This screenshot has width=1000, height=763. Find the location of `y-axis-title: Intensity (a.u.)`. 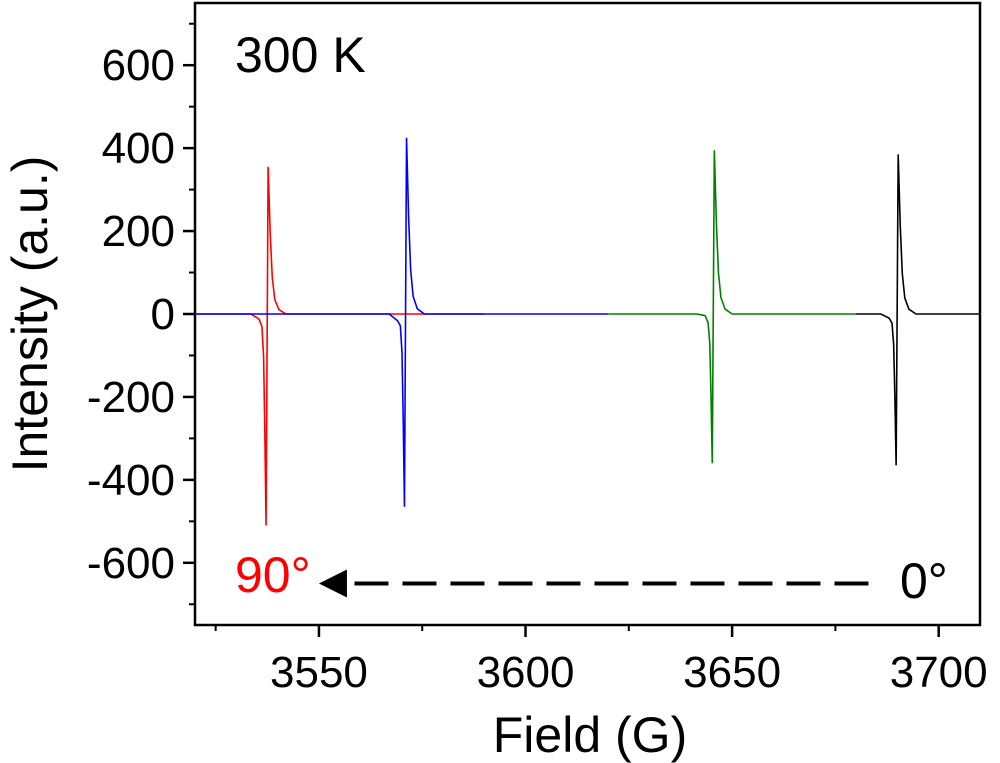

y-axis-title: Intensity (a.u.) is located at coordinates (30, 314).